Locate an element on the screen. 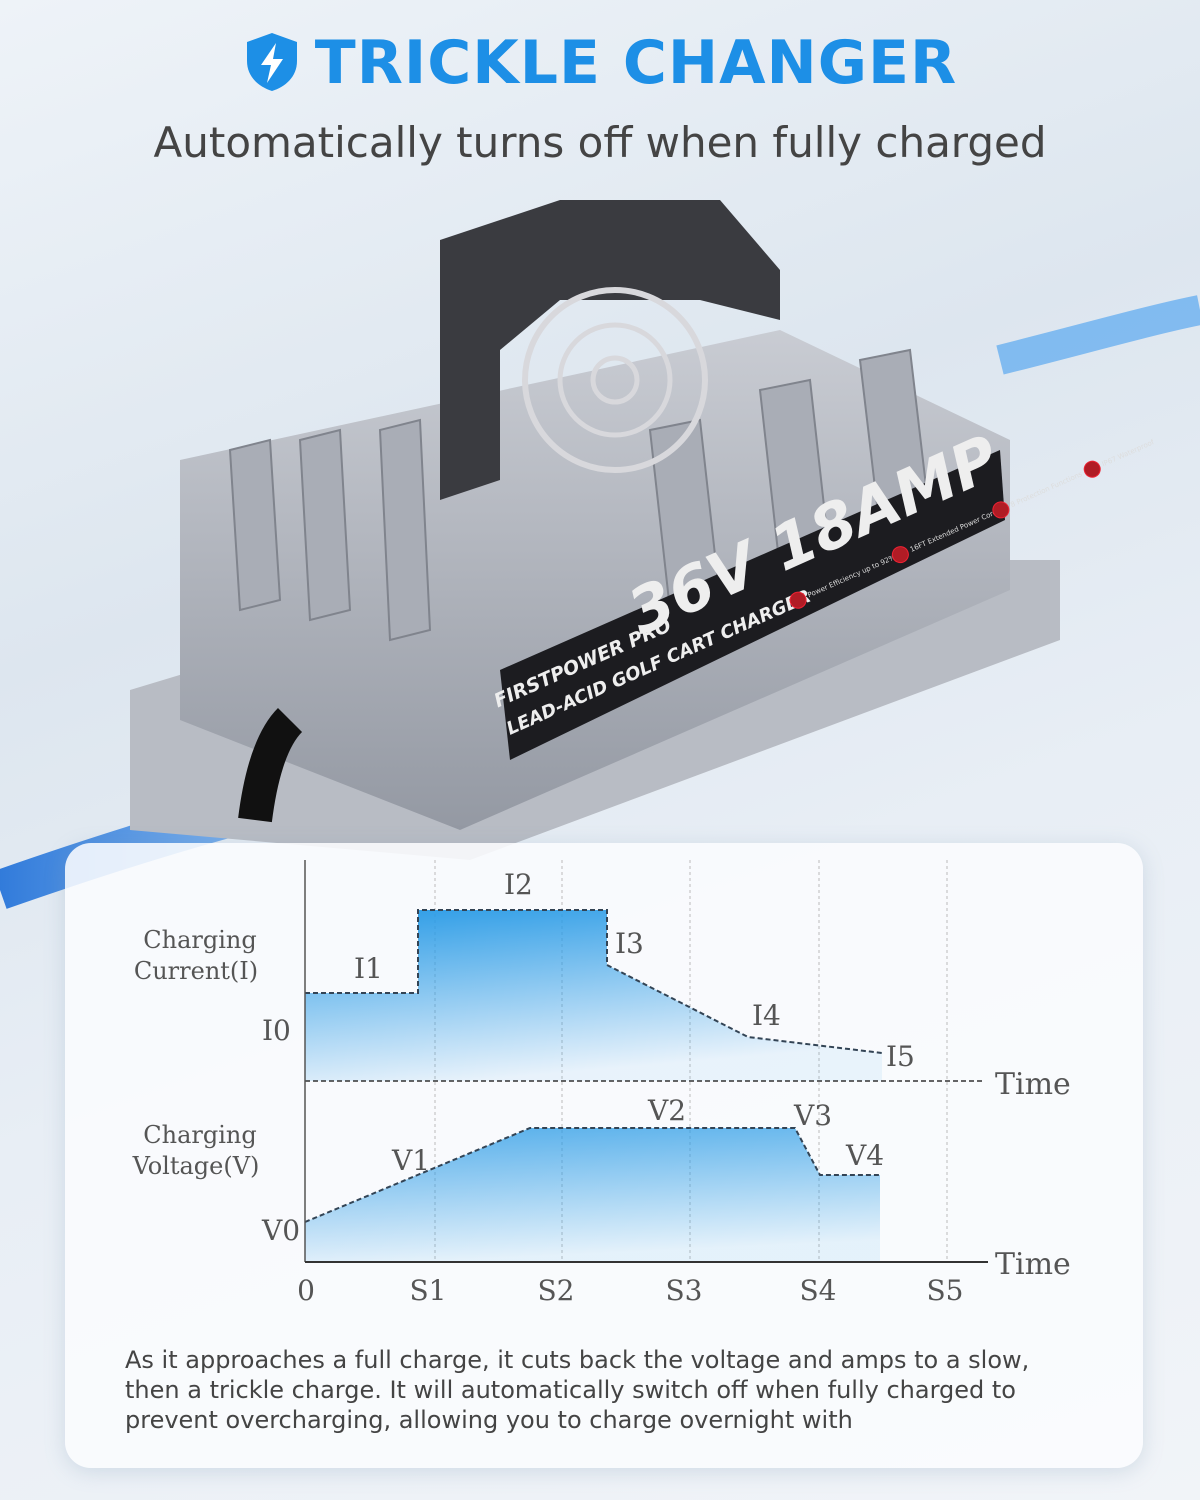 The height and width of the screenshot is (1500, 1200). voltage-area is located at coordinates (592, 1195).